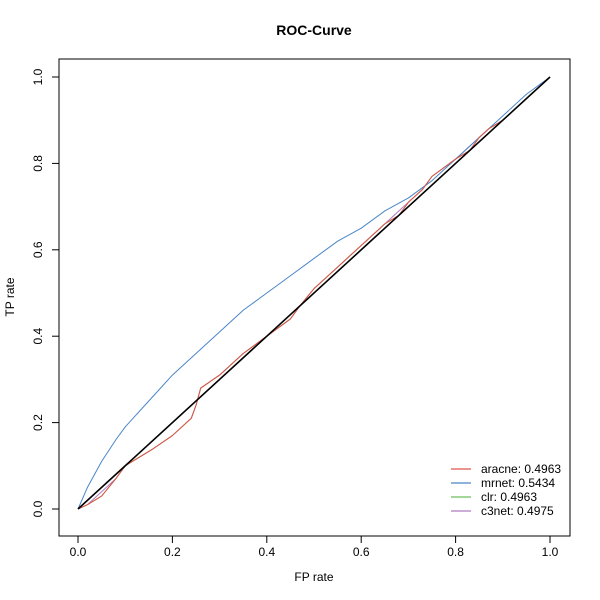 This screenshot has width=600, height=600. What do you see at coordinates (38, 336) in the screenshot?
I see `y-tick-label: 0.4` at bounding box center [38, 336].